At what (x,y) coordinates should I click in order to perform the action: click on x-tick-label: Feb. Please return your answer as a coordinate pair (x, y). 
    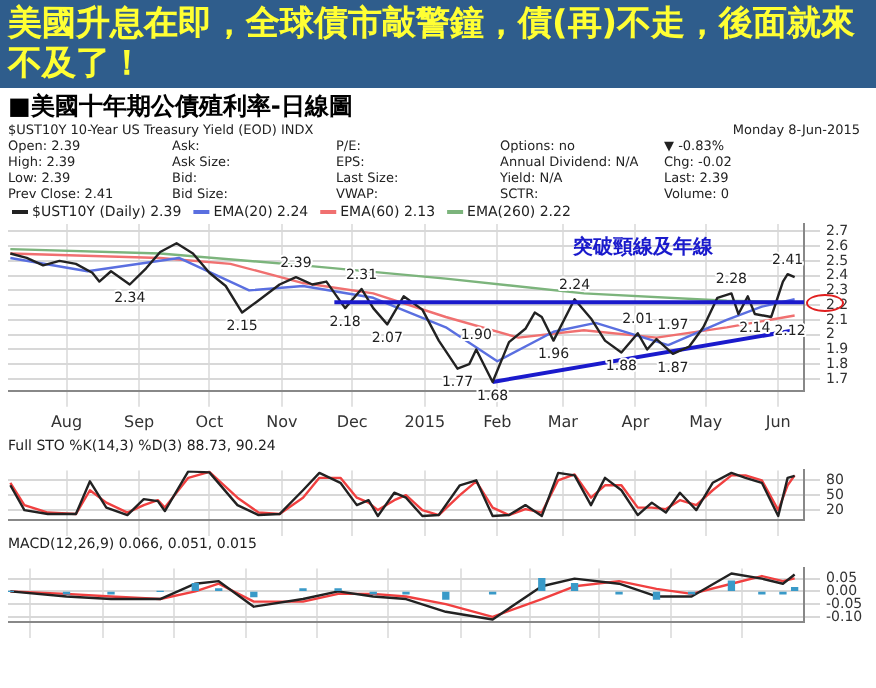
    Looking at the image, I should click on (497, 421).